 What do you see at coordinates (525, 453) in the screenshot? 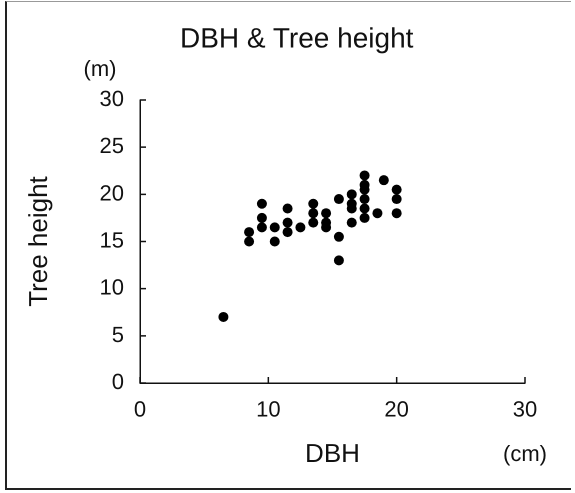
I see `text: (cm)` at bounding box center [525, 453].